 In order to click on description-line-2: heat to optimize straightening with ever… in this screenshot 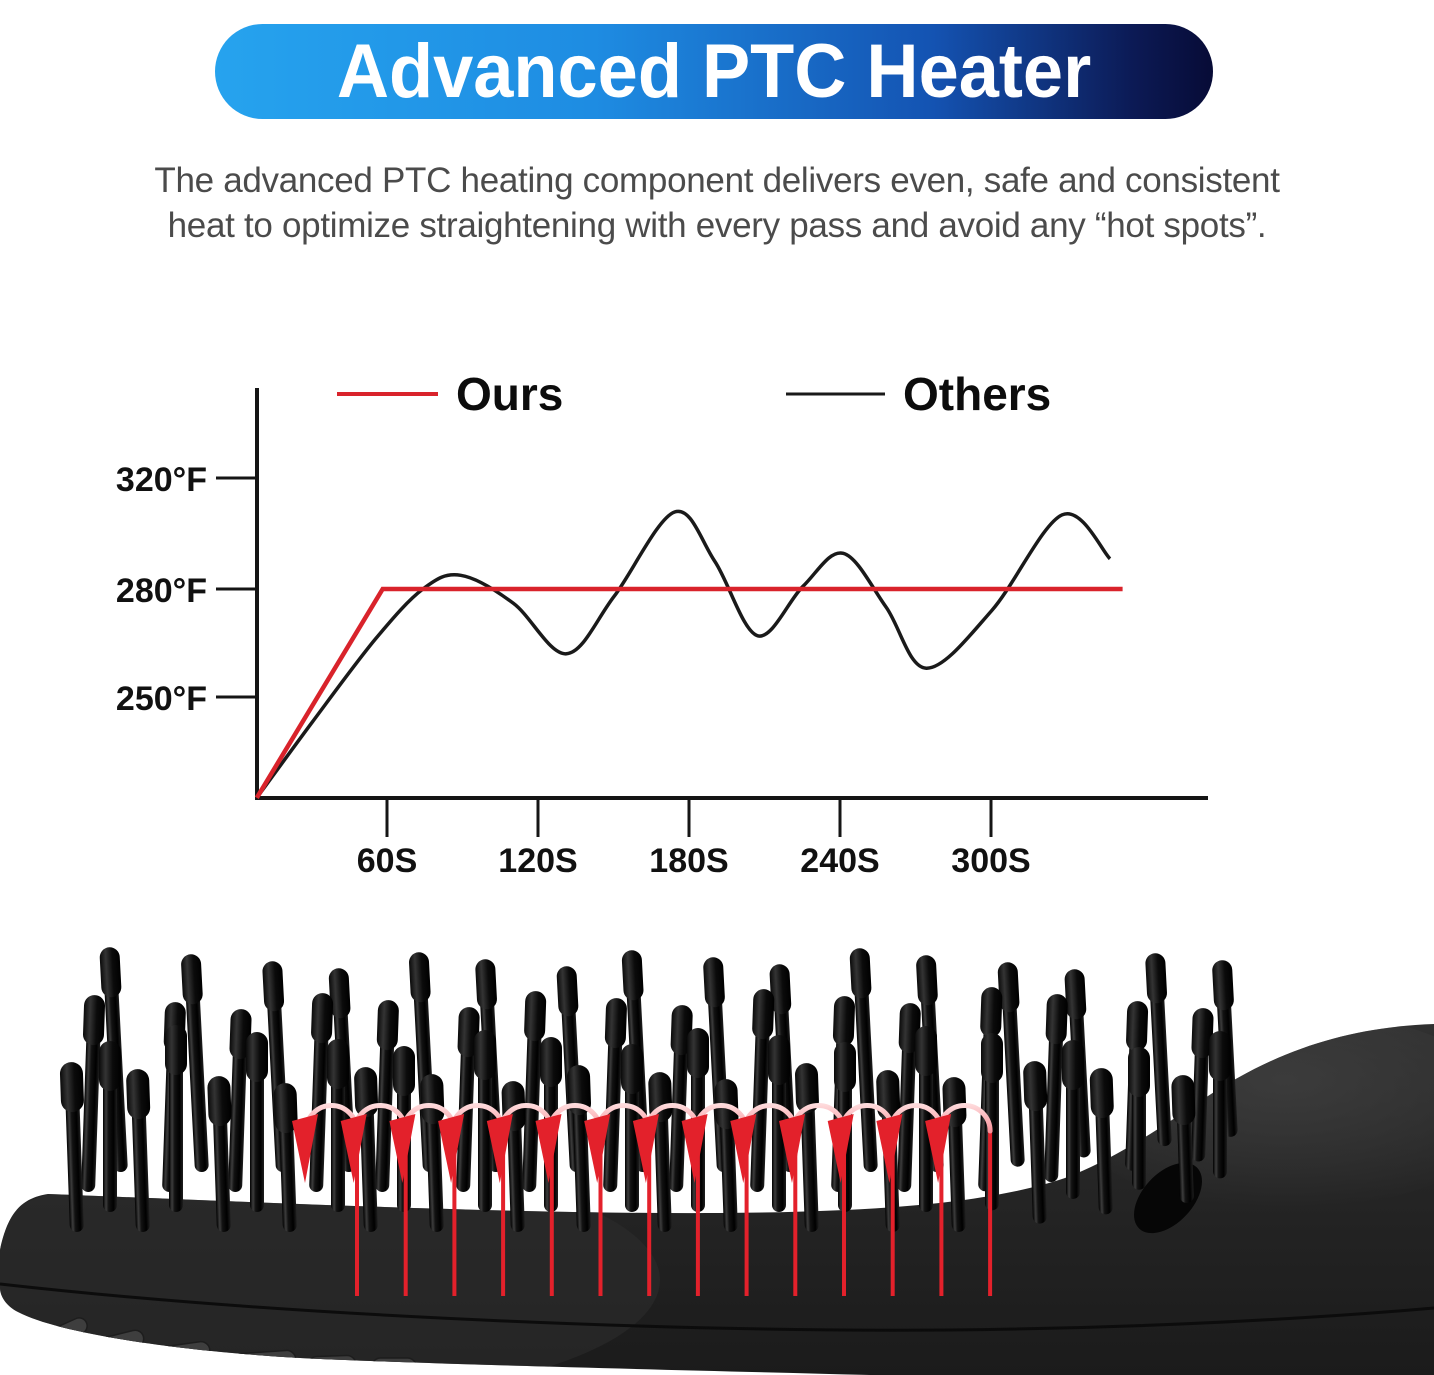, I will do `click(717, 225)`.